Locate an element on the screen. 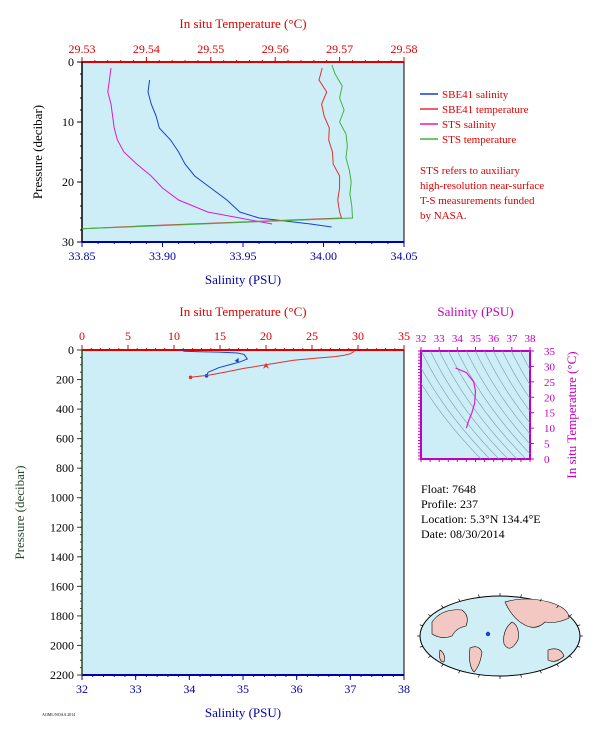  plot1-top-tick-label: 29.57 is located at coordinates (339, 49).